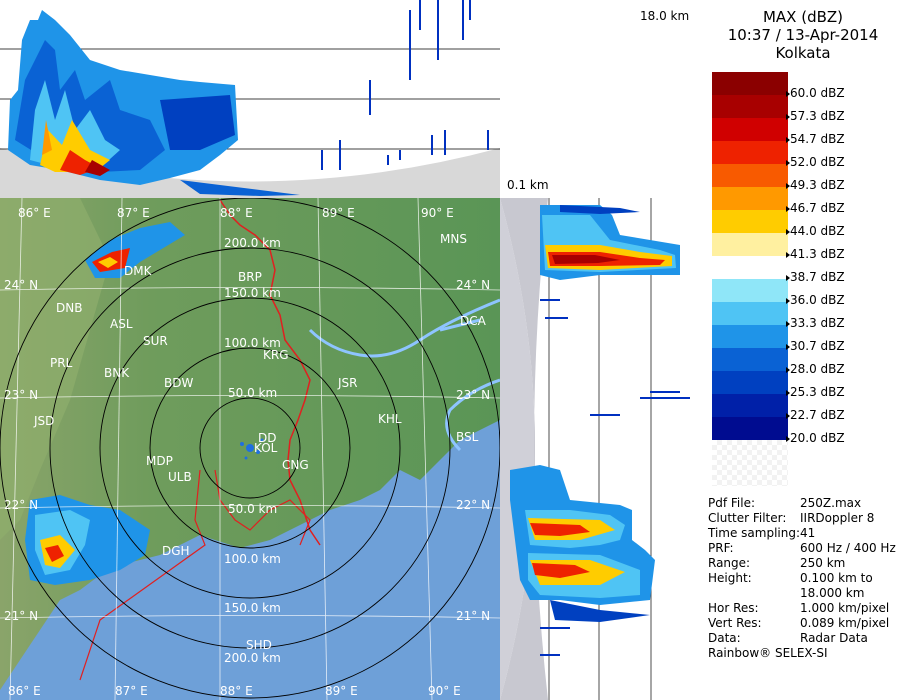 Image resolution: width=906 pixels, height=700 pixels. Describe the element at coordinates (473, 321) in the screenshot. I see `place-label: DCA` at that location.